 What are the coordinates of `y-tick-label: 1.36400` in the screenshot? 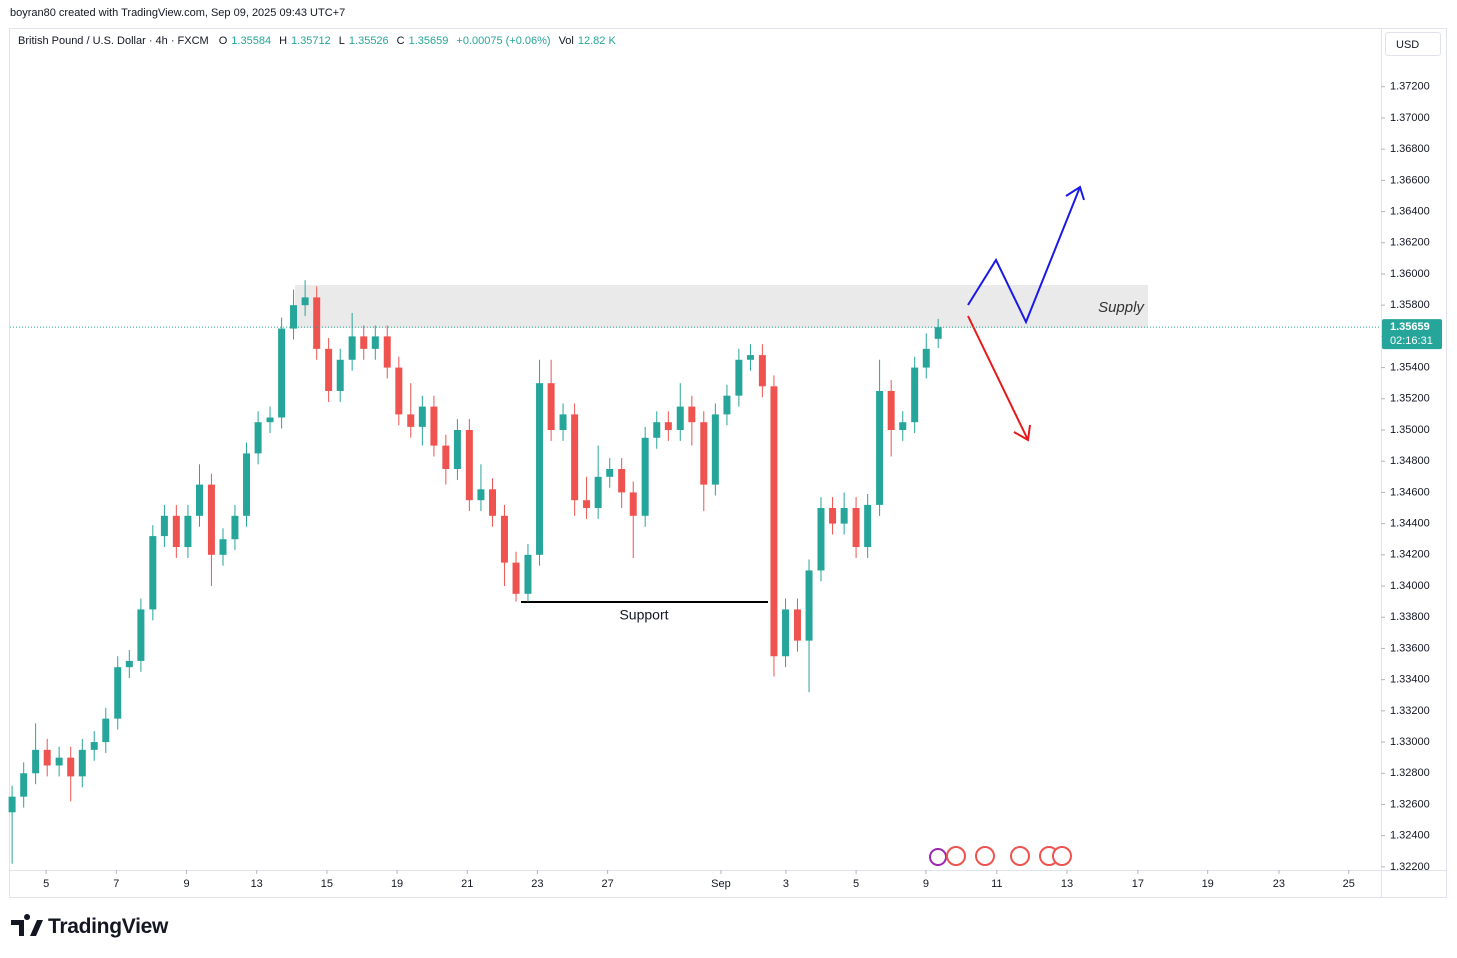 It's located at (1410, 211).